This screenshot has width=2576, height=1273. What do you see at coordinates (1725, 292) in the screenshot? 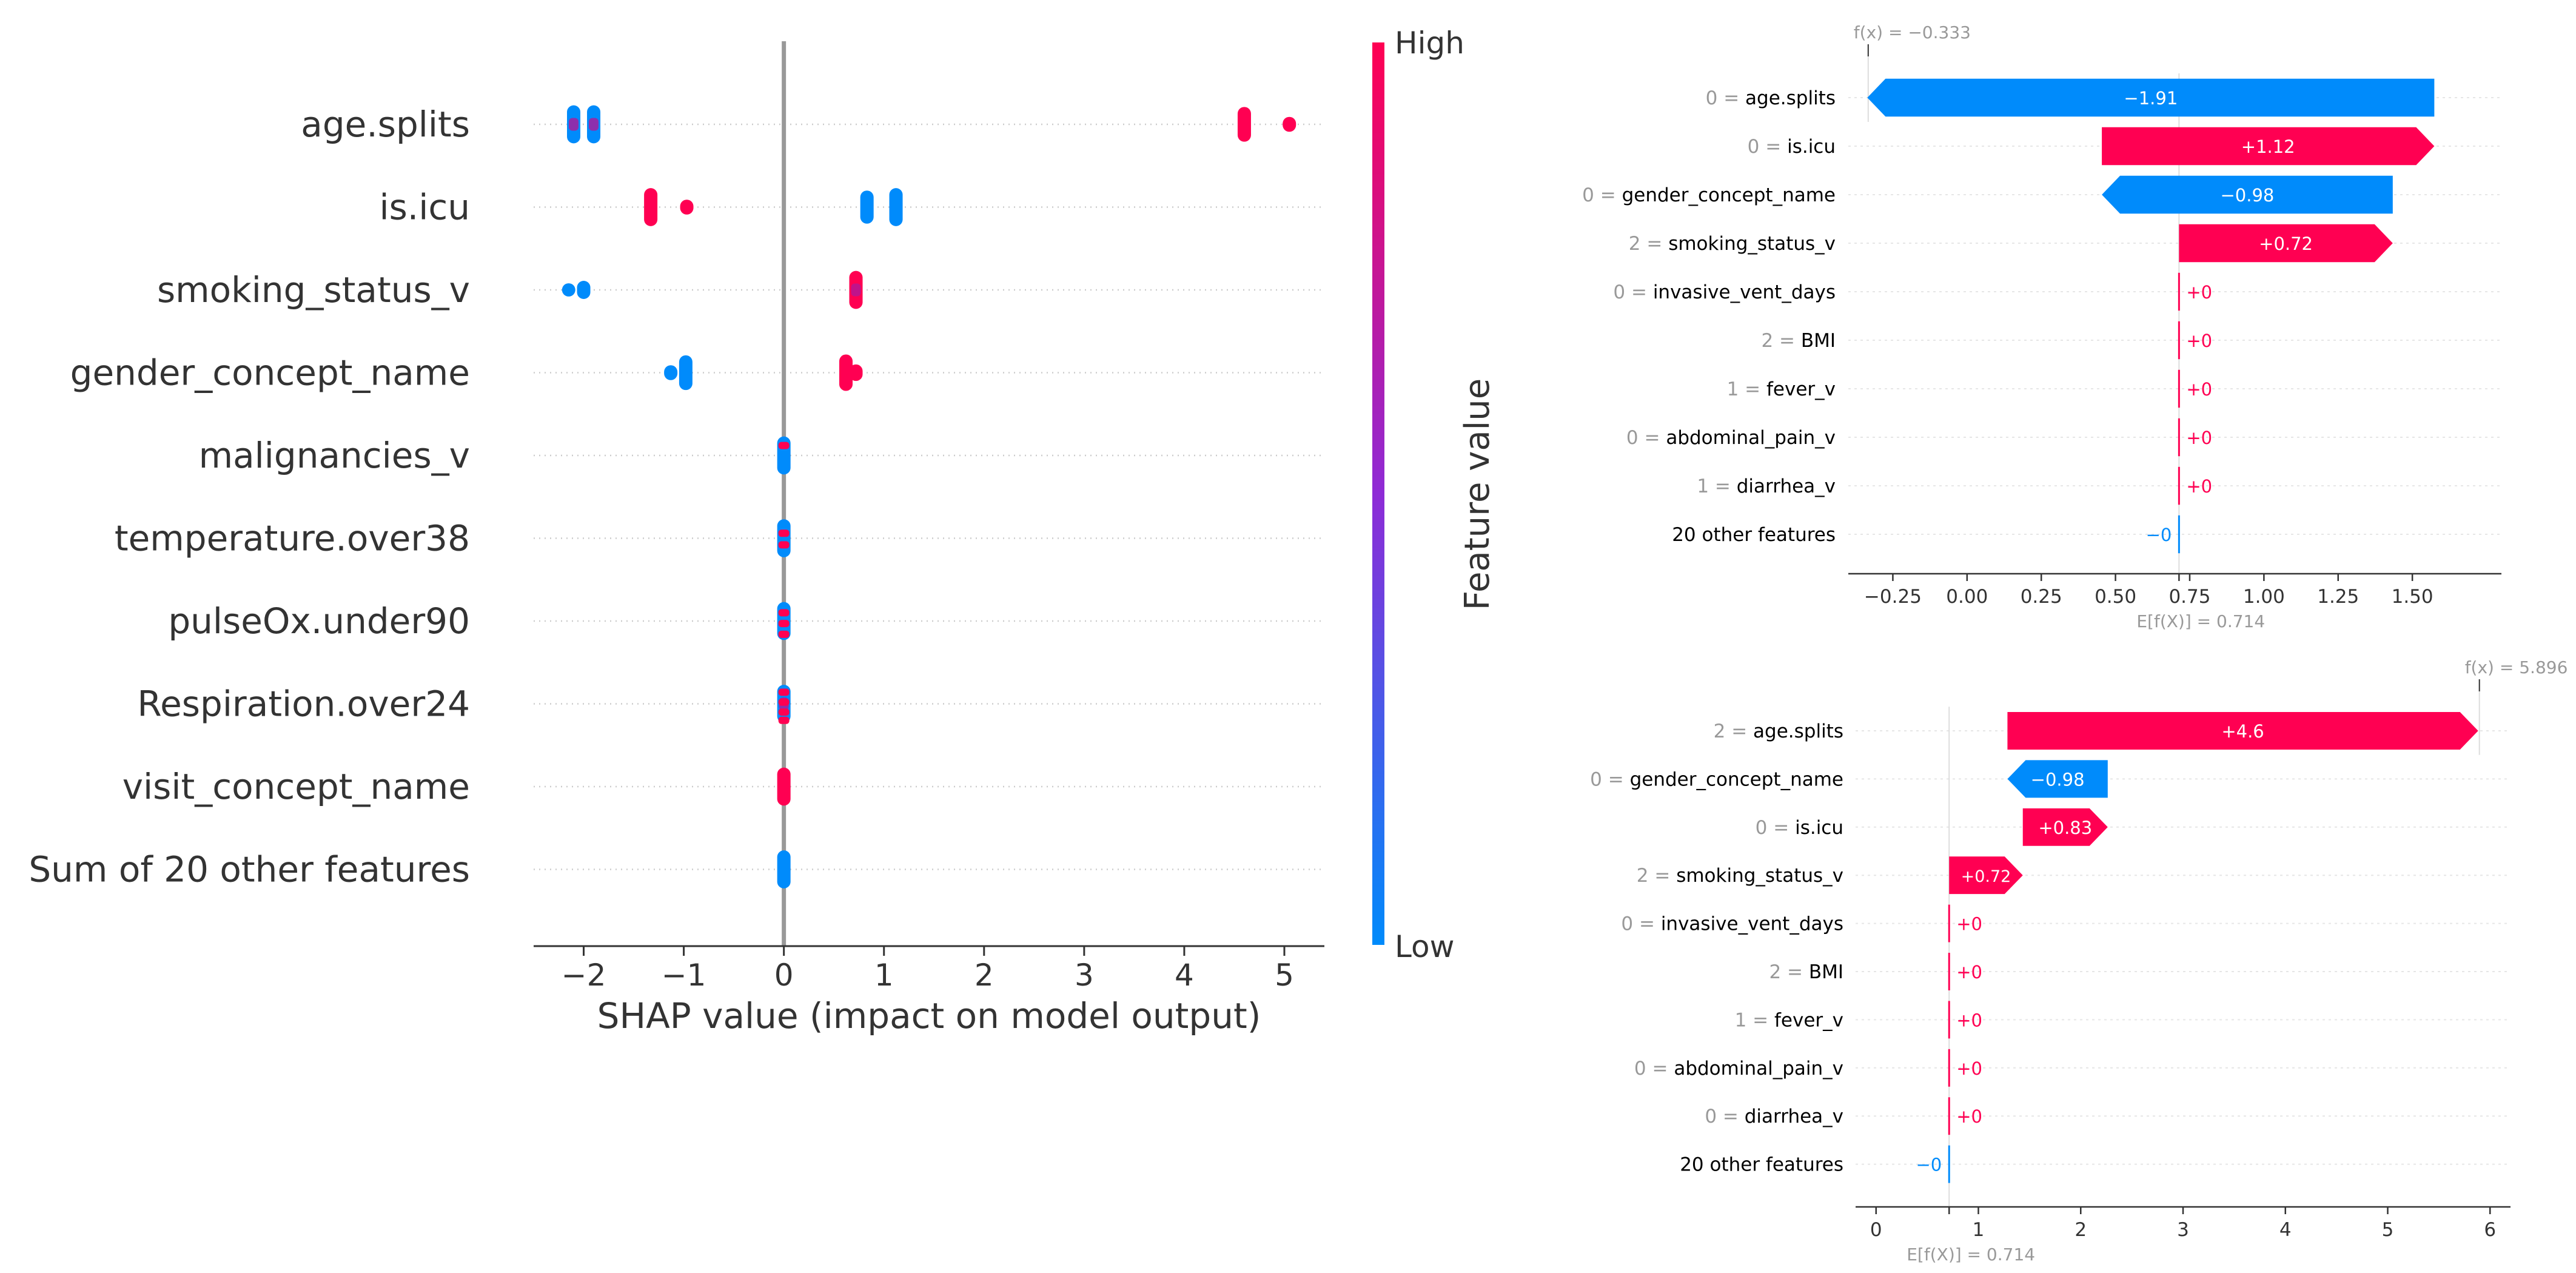
I see `feature-label: 0 = invasive_vent_days` at bounding box center [1725, 292].